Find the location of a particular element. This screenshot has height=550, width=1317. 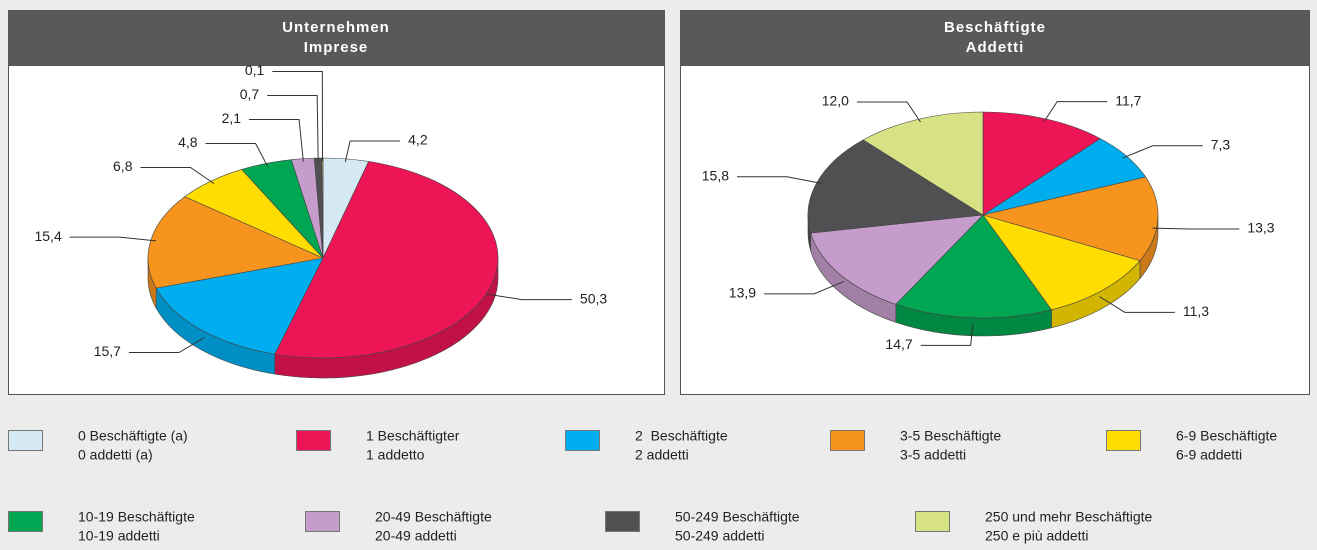

value-label: 14,7 is located at coordinates (898, 344).